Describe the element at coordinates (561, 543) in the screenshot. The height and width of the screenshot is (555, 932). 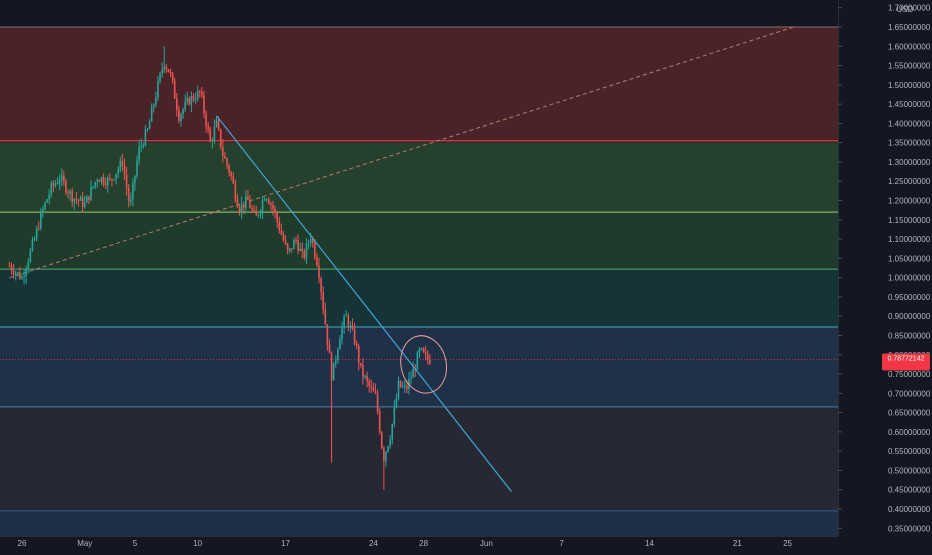
I see `x-tick-label-8: 7` at that location.